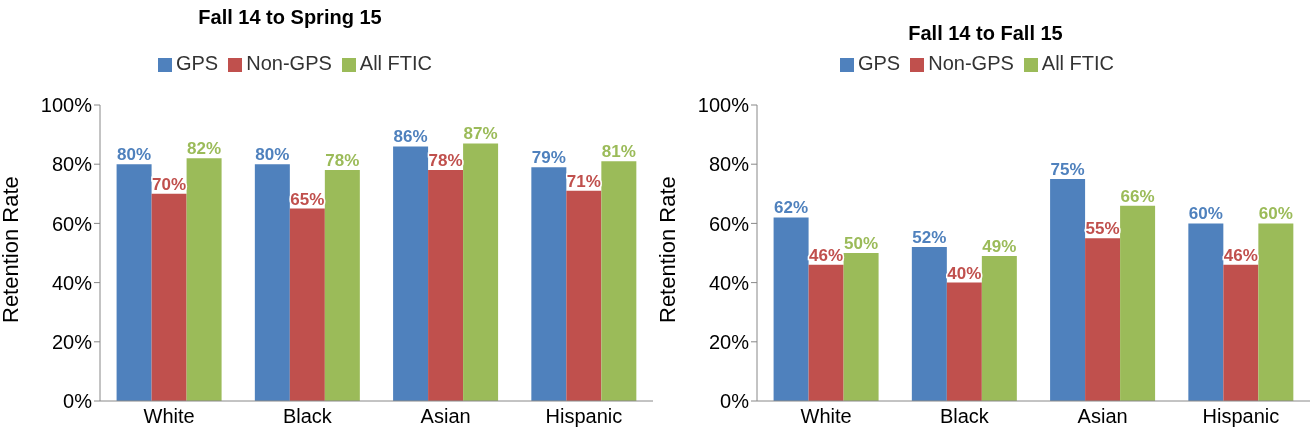  What do you see at coordinates (583, 181) in the screenshot?
I see `data-label: 71%` at bounding box center [583, 181].